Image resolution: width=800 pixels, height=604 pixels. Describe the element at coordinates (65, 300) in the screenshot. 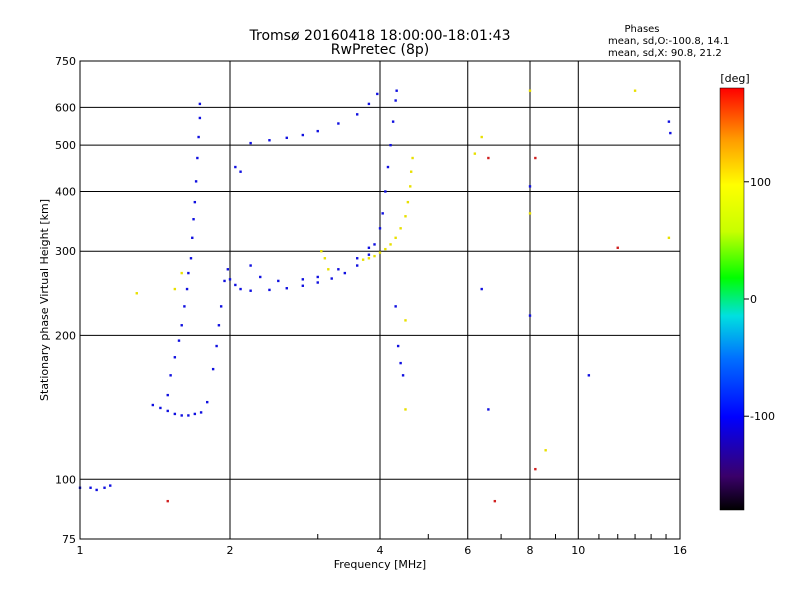

I see `y-axis-ticks: 75 100 200 300 400 500 600 750` at that location.